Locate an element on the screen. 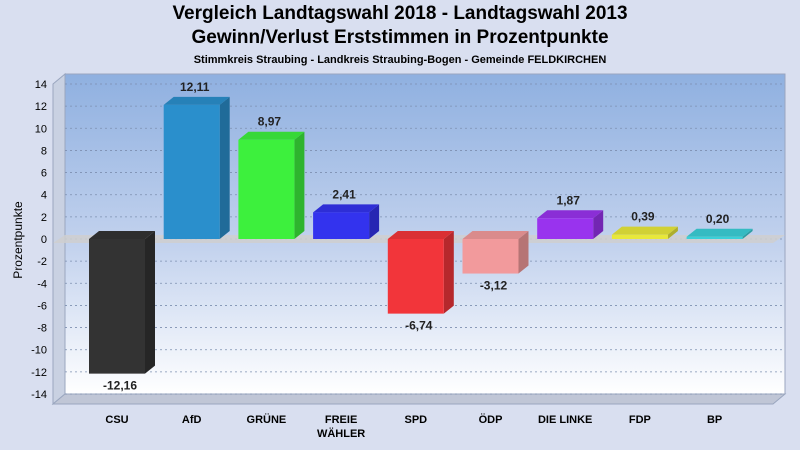 The width and height of the screenshot is (800, 450). y-tick-label: 12 is located at coordinates (41, 107).